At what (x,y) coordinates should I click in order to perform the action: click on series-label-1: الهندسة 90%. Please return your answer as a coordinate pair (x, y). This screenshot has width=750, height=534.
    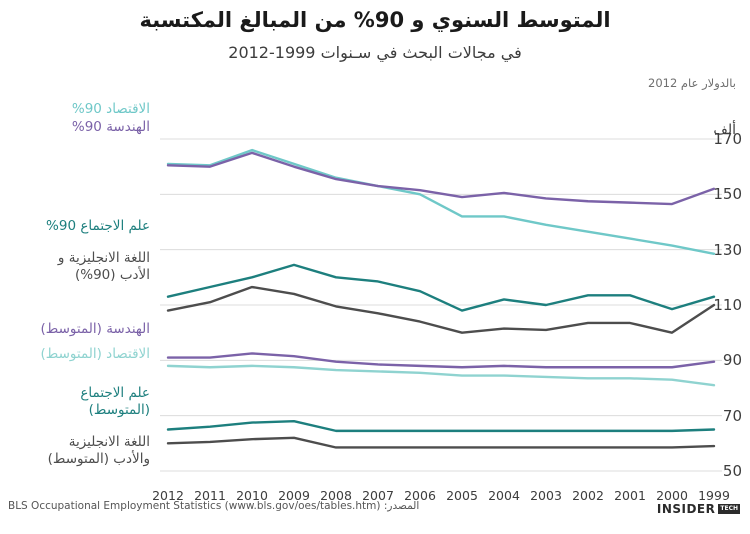
    Looking at the image, I should click on (110, 127).